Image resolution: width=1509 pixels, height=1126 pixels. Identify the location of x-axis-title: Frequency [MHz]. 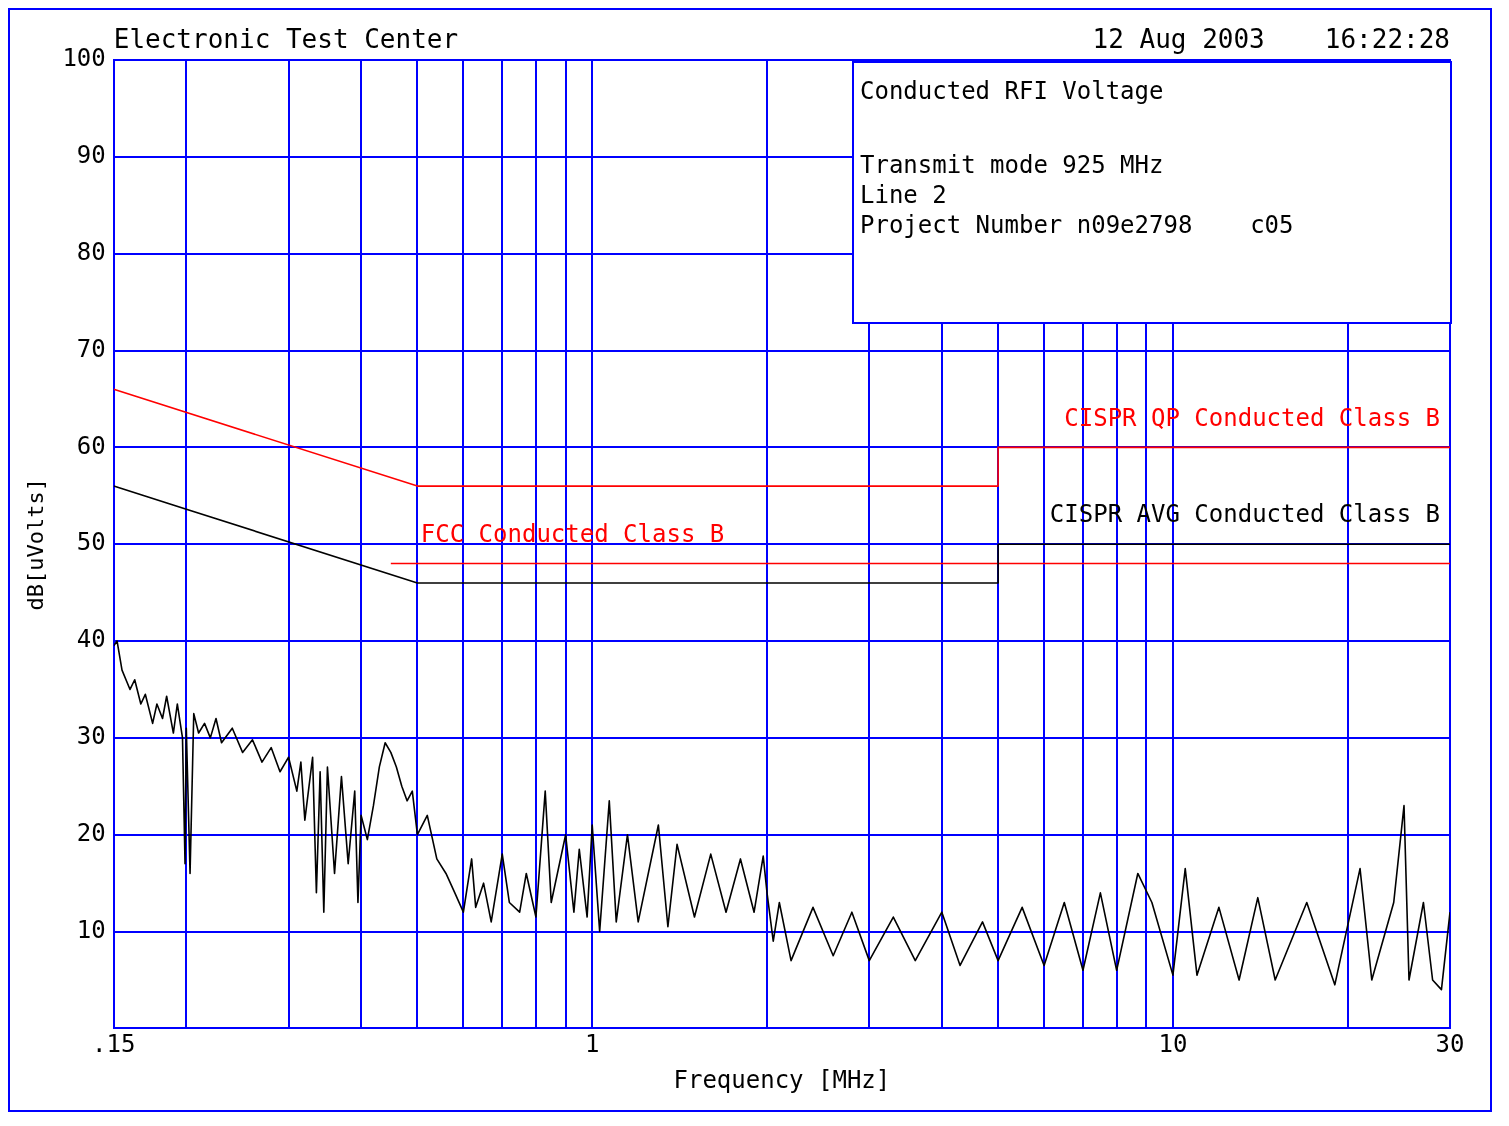
(782, 1079).